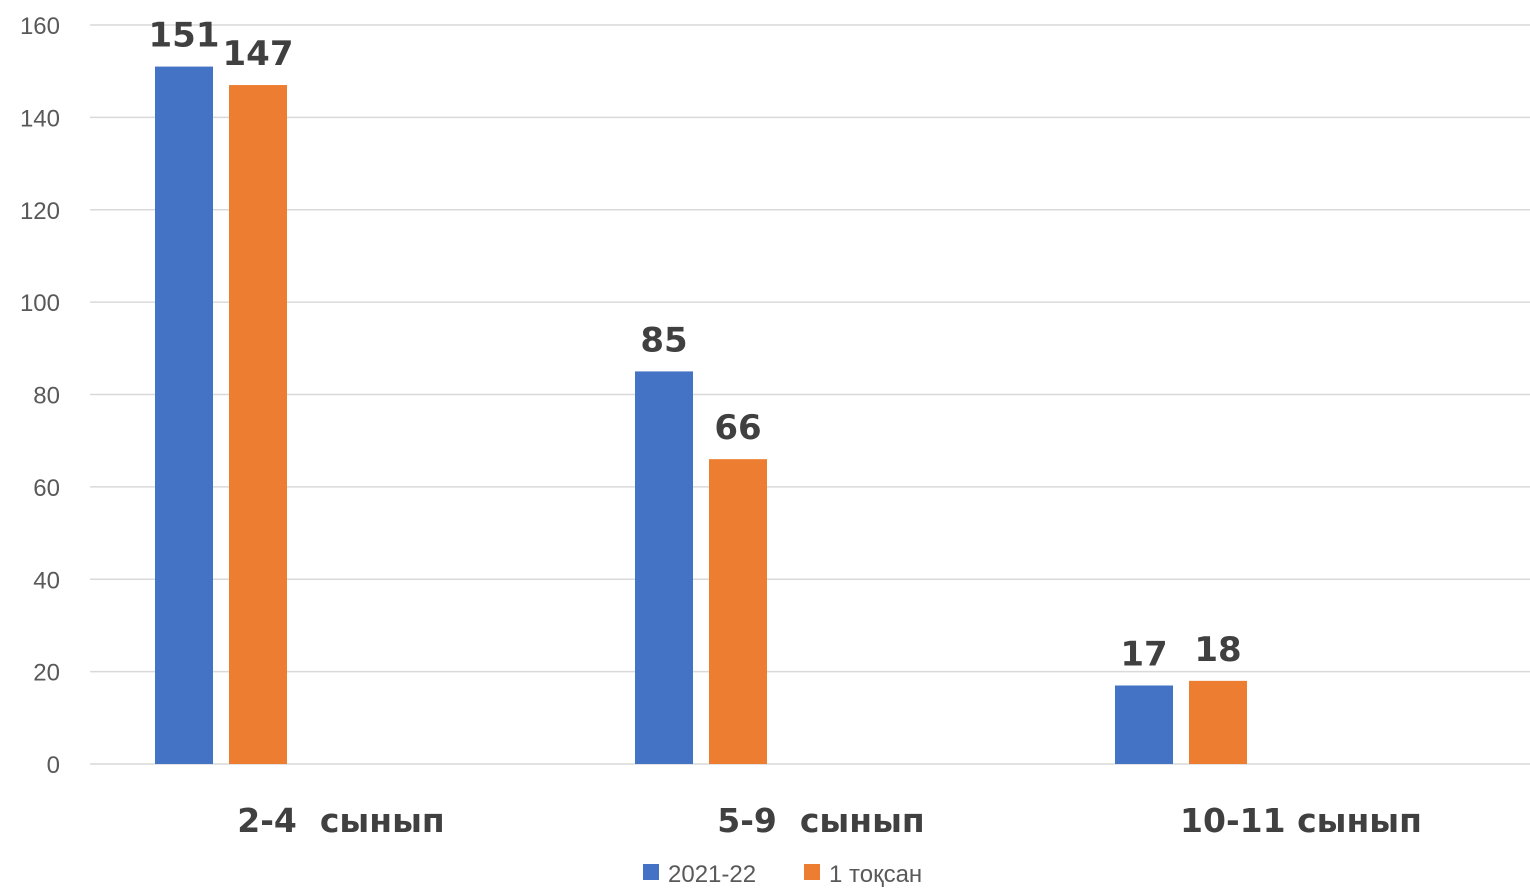  I want to click on category-labels: 2-4 сынып 5-9 сынып 10-11 сынып, so click(829, 820).